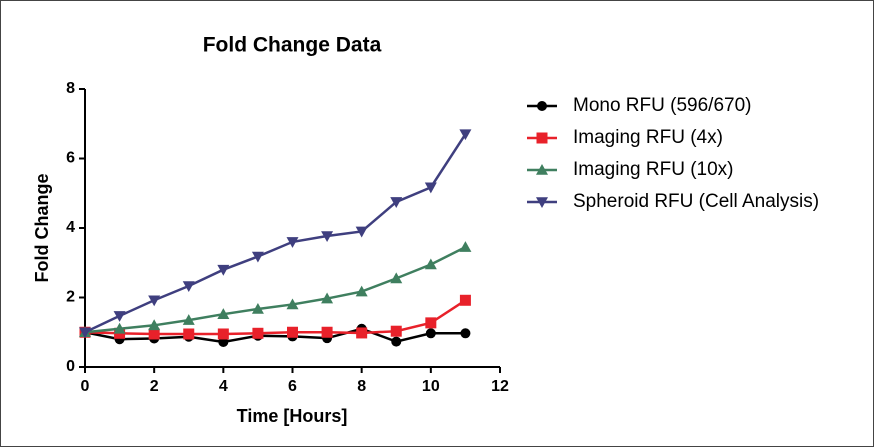  I want to click on y-tick-label: 0, so click(70, 366).